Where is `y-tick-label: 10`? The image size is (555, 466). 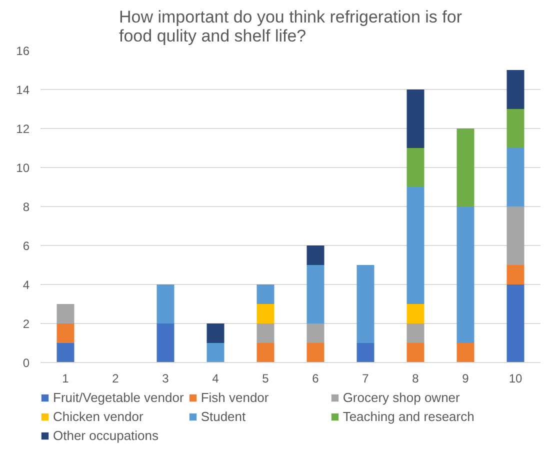 y-tick-label: 10 is located at coordinates (23, 168).